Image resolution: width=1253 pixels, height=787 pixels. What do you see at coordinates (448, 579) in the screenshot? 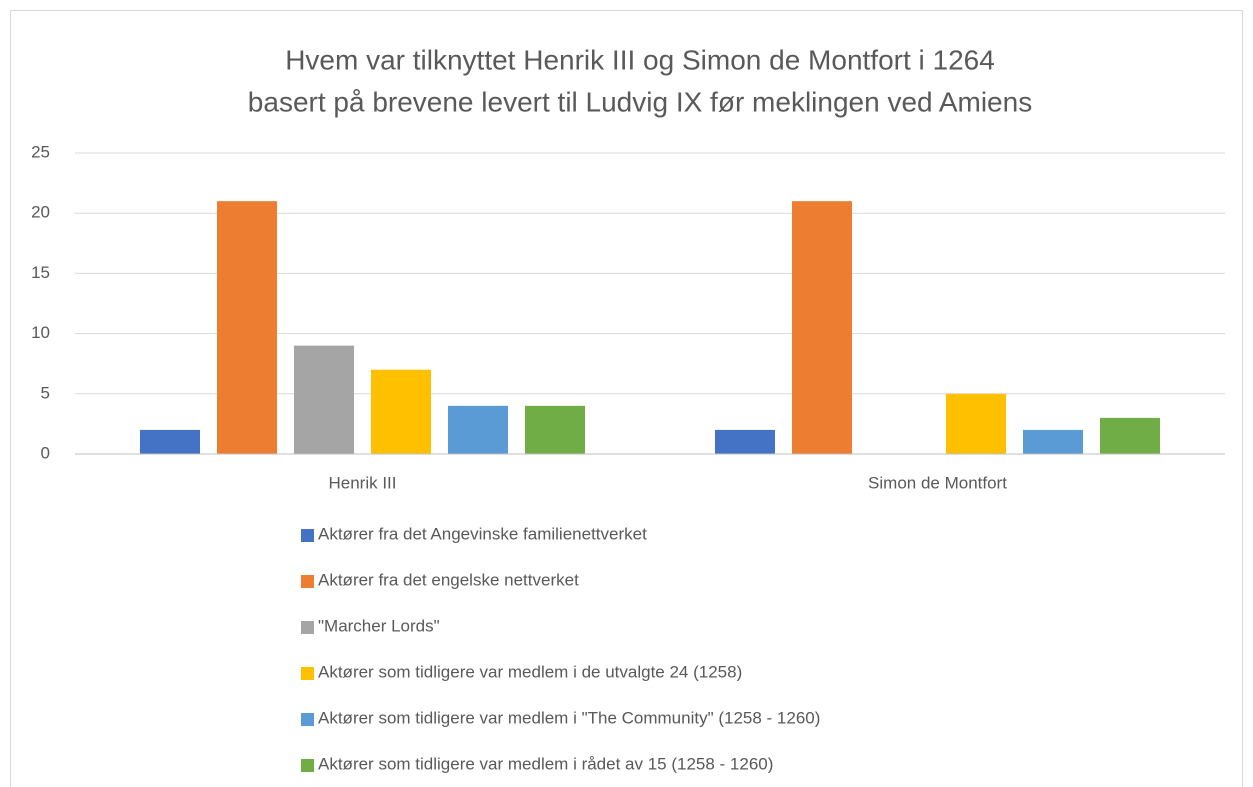
I see `legend-label: Aktører fra det engelske nettverket` at bounding box center [448, 579].